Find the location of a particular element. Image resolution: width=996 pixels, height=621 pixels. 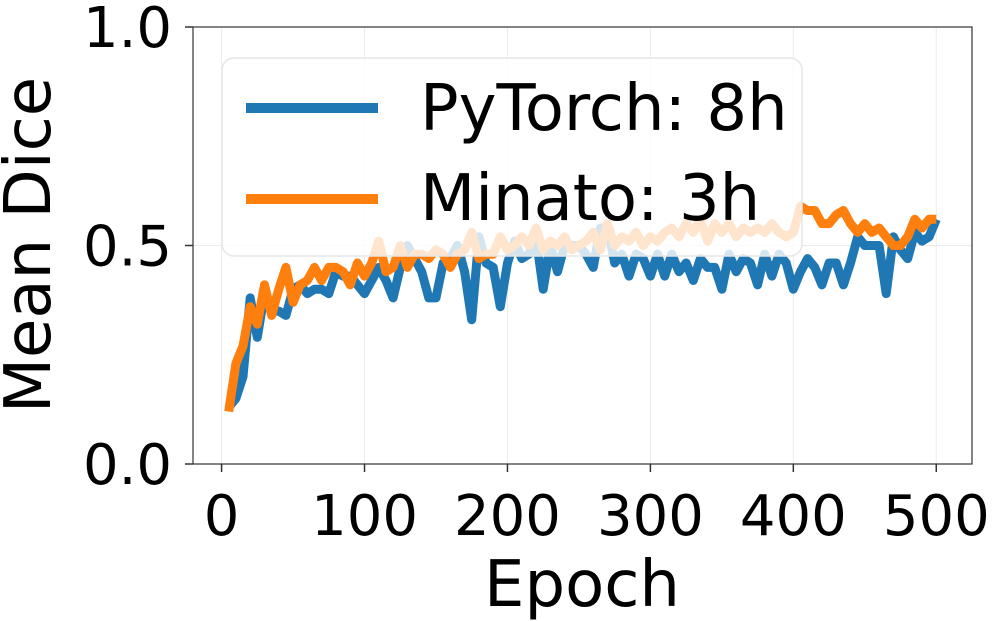

x-tick-label: 400 is located at coordinates (793, 516).